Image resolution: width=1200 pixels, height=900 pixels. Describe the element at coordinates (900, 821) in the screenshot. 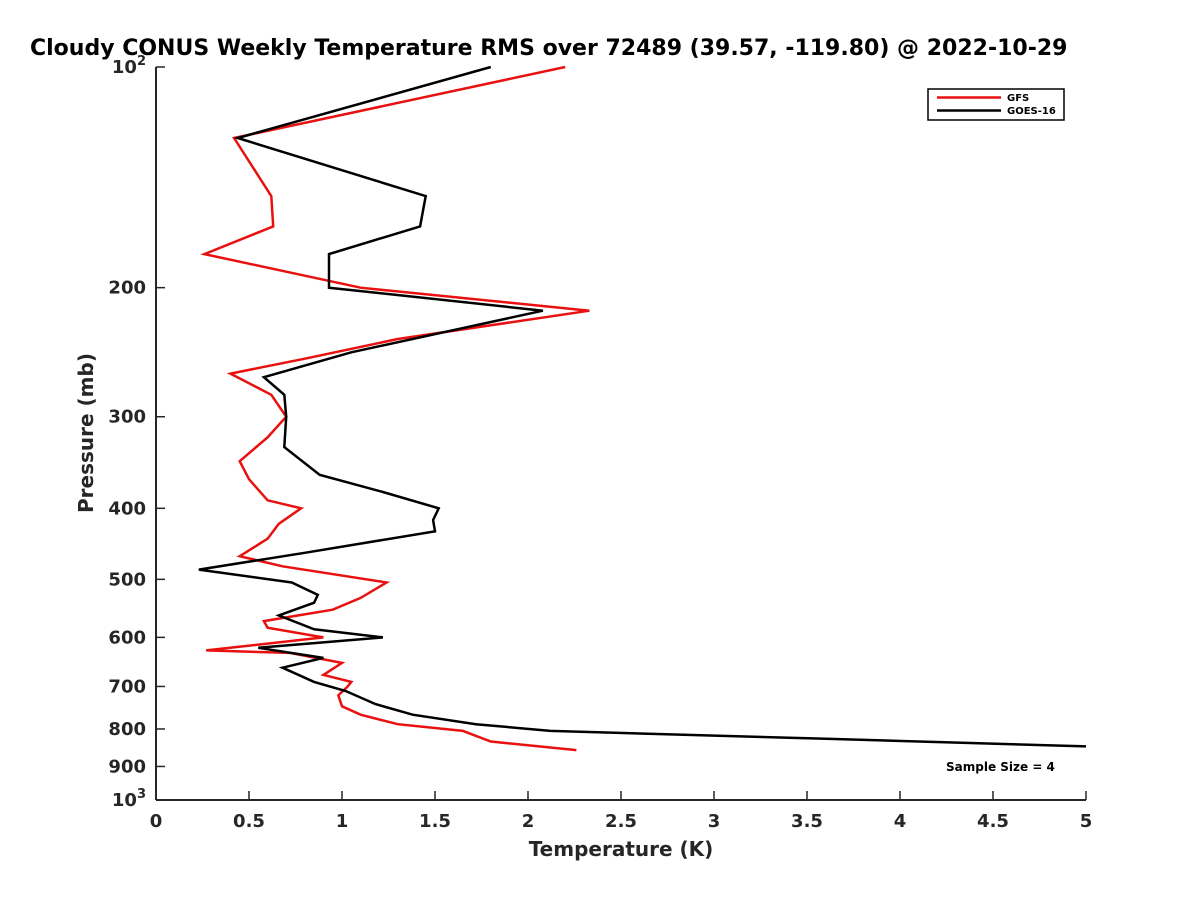

I see `x-tick-label: 4` at that location.